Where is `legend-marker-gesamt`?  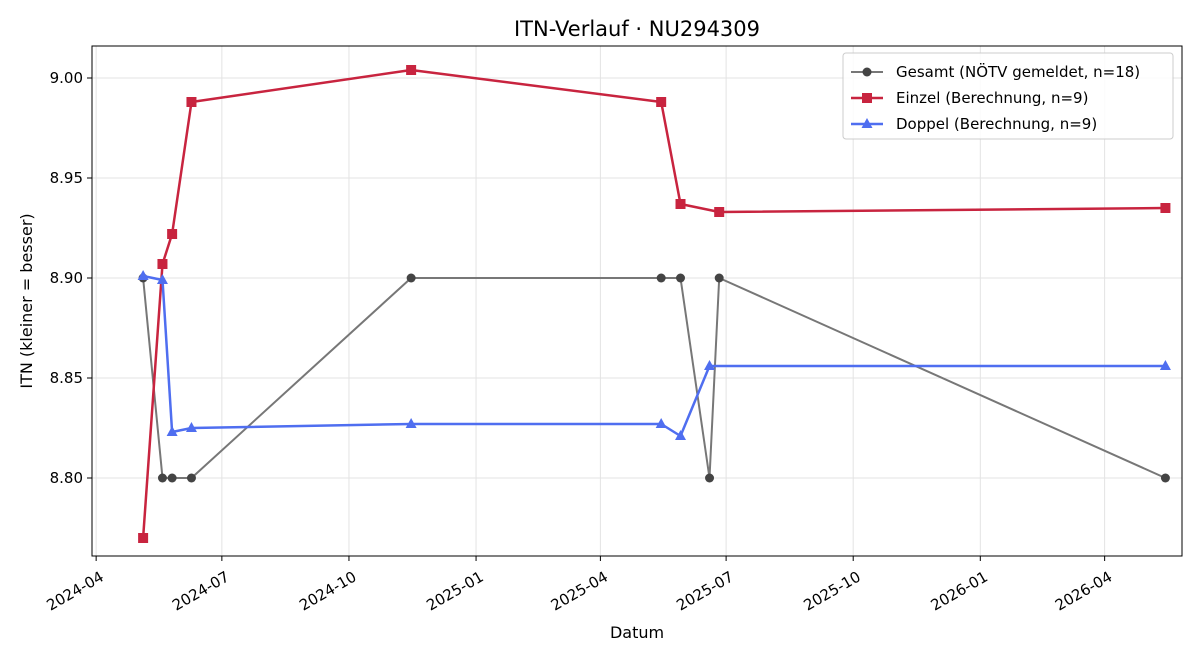
legend-marker-gesamt is located at coordinates (867, 72).